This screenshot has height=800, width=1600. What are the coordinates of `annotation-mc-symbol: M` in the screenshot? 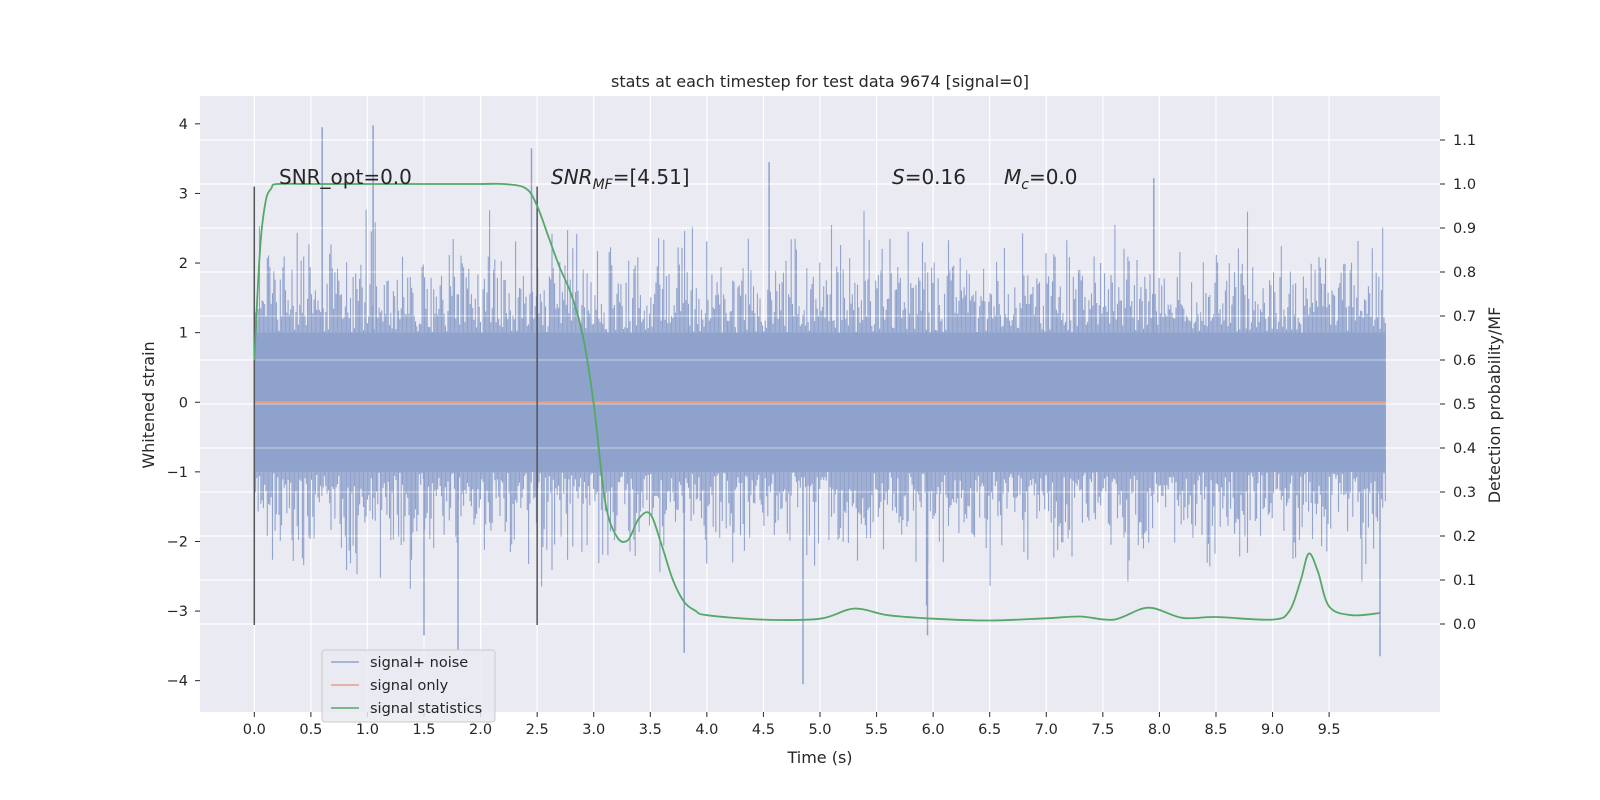 It's located at (1012, 177).